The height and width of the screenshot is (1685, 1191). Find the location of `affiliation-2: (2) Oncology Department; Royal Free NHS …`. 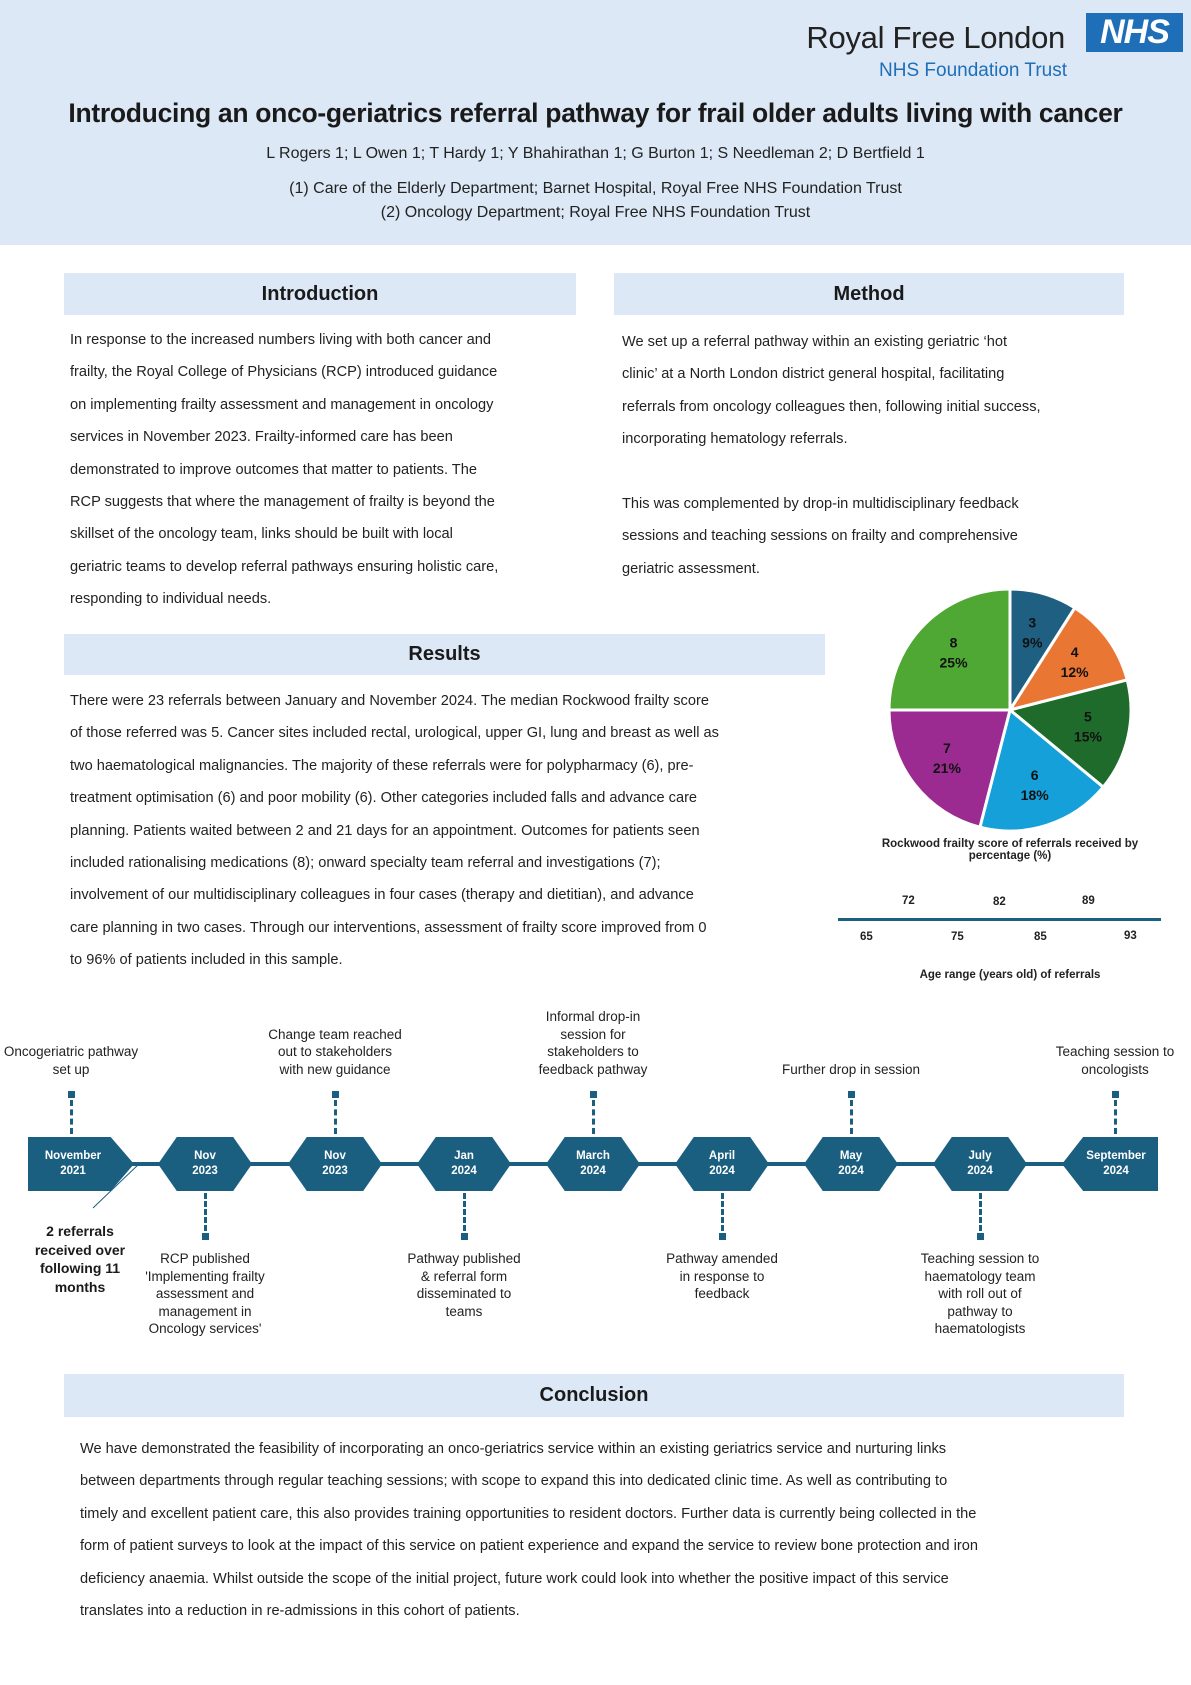

affiliation-2: (2) Oncology Department; Royal Free NHS … is located at coordinates (595, 212).